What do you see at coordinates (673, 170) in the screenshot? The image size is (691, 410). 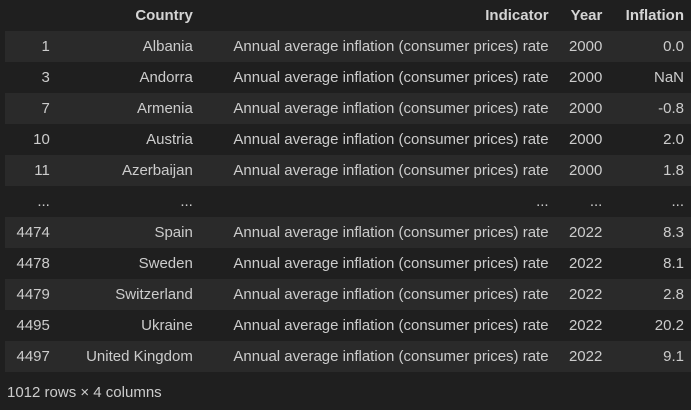 I see `cell-inflation: 1.8` at bounding box center [673, 170].